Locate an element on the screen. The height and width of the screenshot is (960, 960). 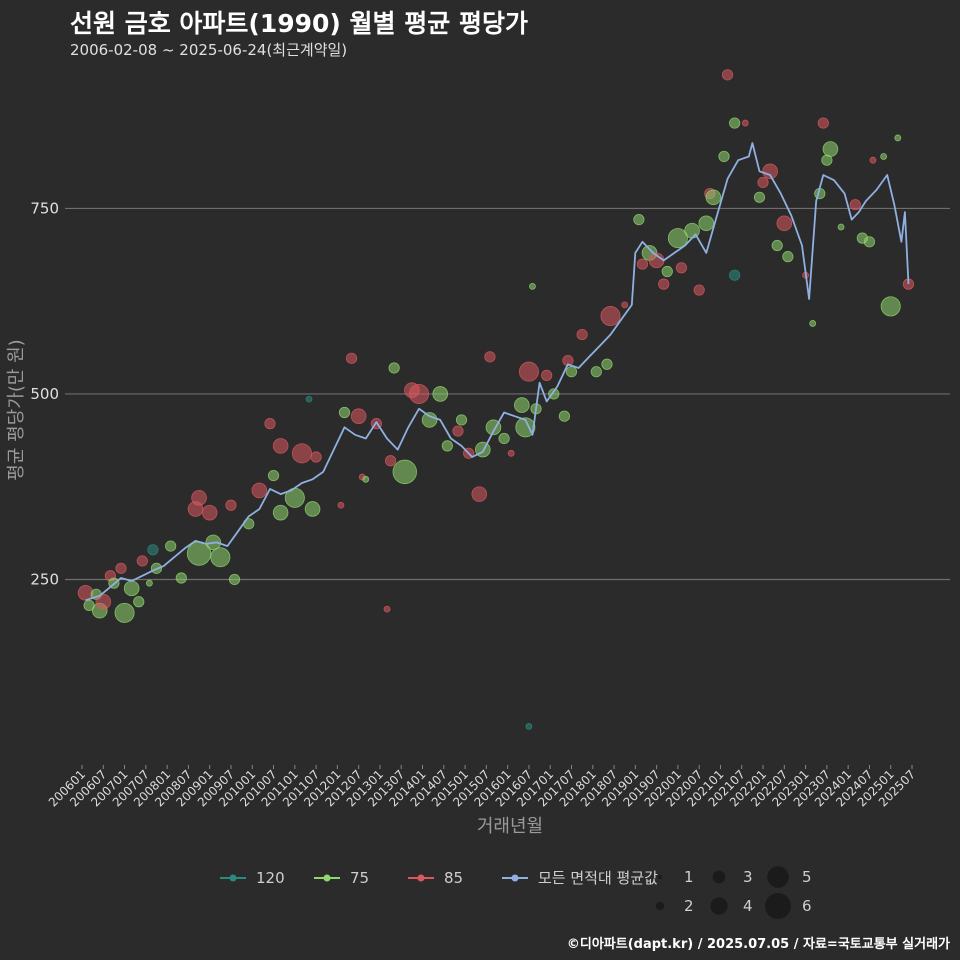
y-tick-labels: 250 500 750 is located at coordinates (44, 393).